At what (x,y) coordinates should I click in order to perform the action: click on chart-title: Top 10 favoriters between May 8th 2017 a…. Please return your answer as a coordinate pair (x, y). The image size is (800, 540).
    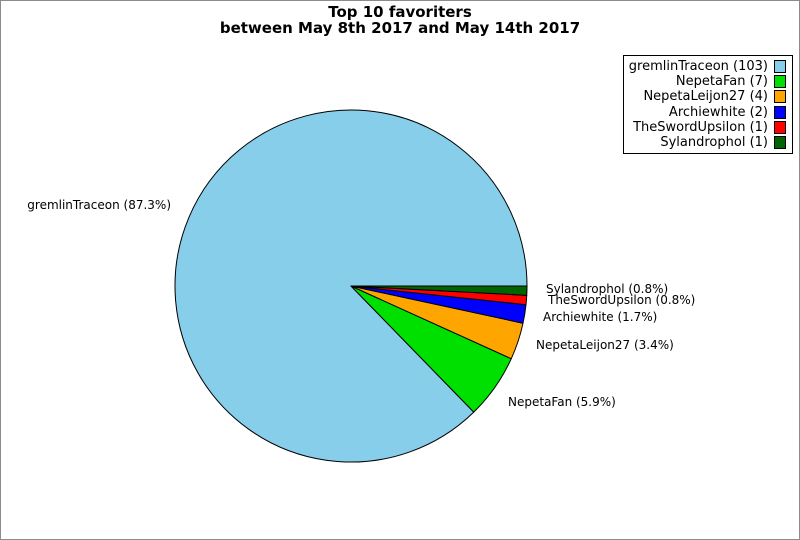
    Looking at the image, I should click on (400, 20).